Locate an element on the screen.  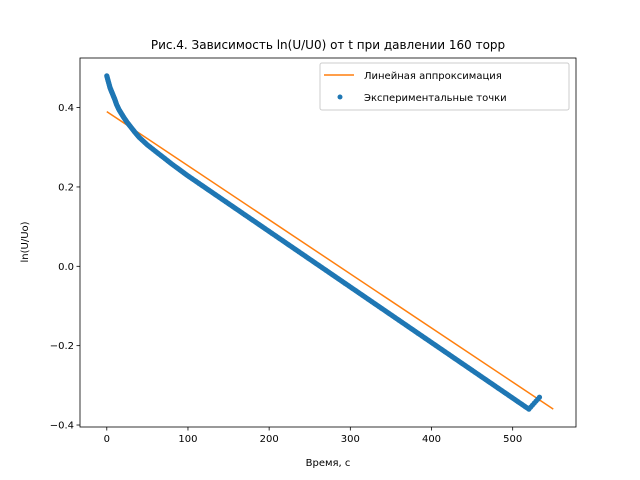
x-tick-label: 500 is located at coordinates (512, 439).